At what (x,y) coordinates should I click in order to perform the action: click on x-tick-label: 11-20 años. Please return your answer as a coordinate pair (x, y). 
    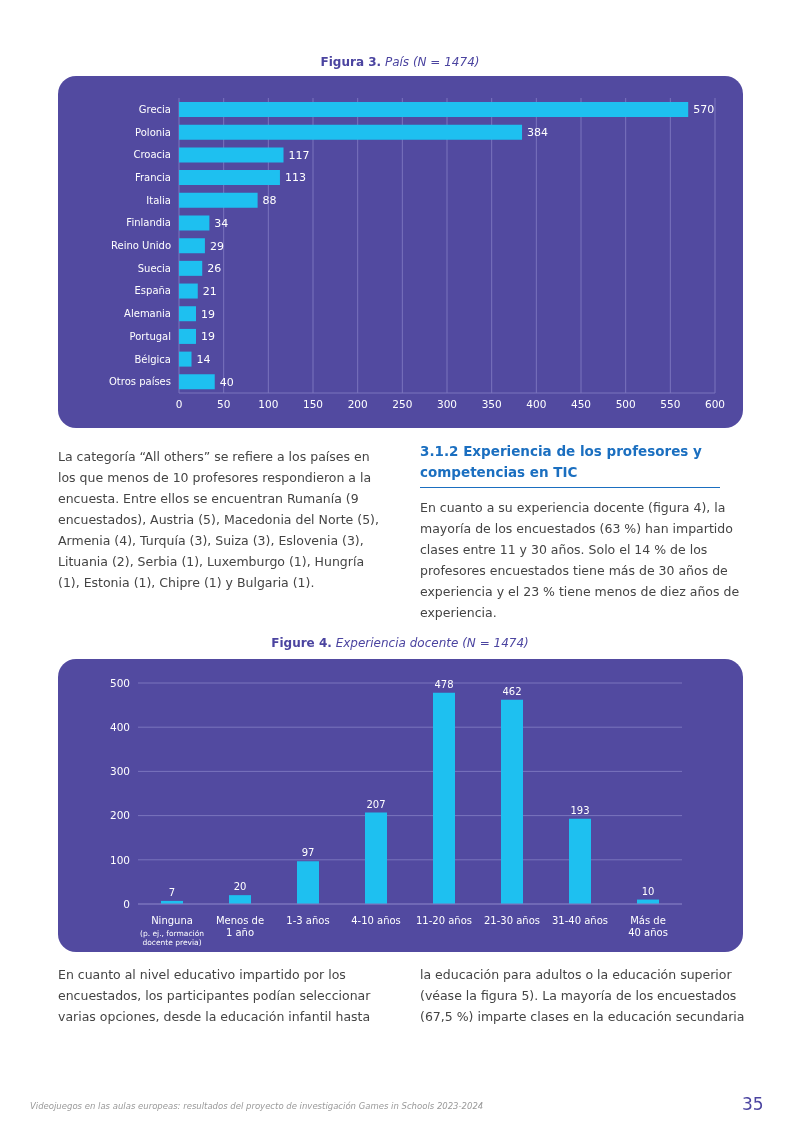
    Looking at the image, I should click on (444, 920).